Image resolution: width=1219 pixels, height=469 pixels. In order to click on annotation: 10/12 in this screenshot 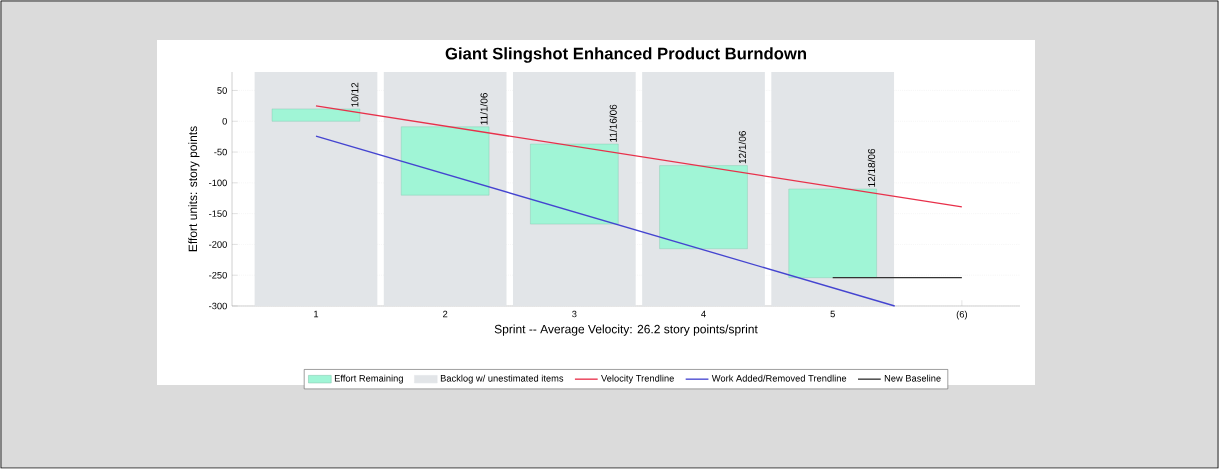, I will do `click(355, 94)`.